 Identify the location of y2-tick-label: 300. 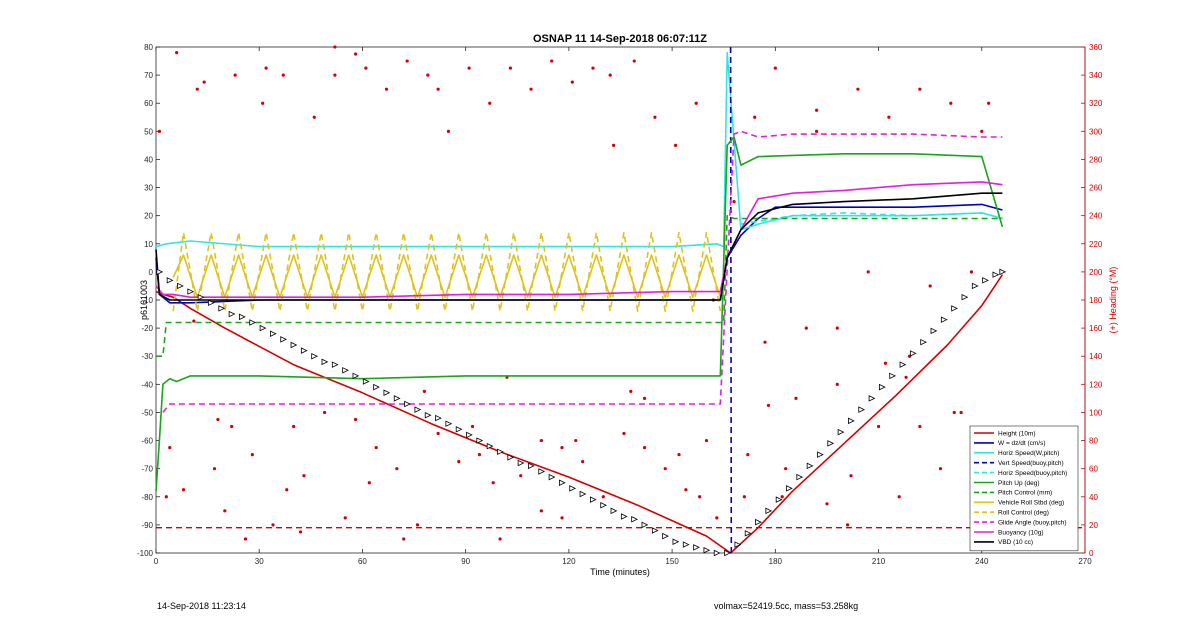
(1096, 131).